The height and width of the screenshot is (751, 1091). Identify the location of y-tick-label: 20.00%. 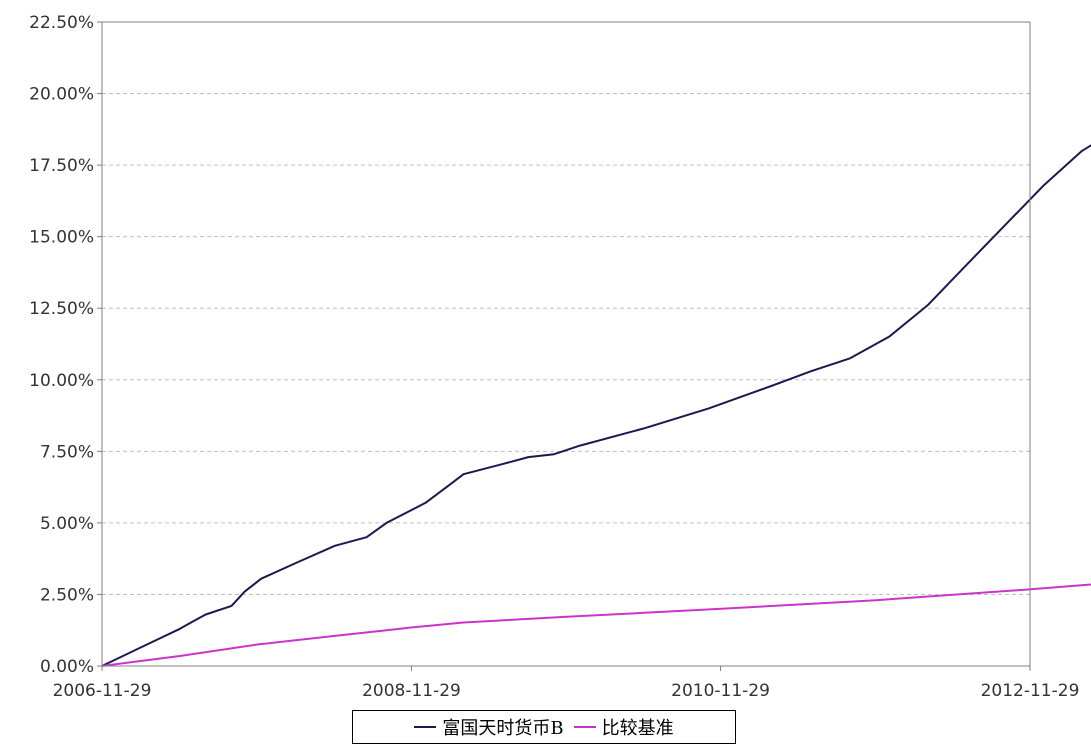
(61, 95).